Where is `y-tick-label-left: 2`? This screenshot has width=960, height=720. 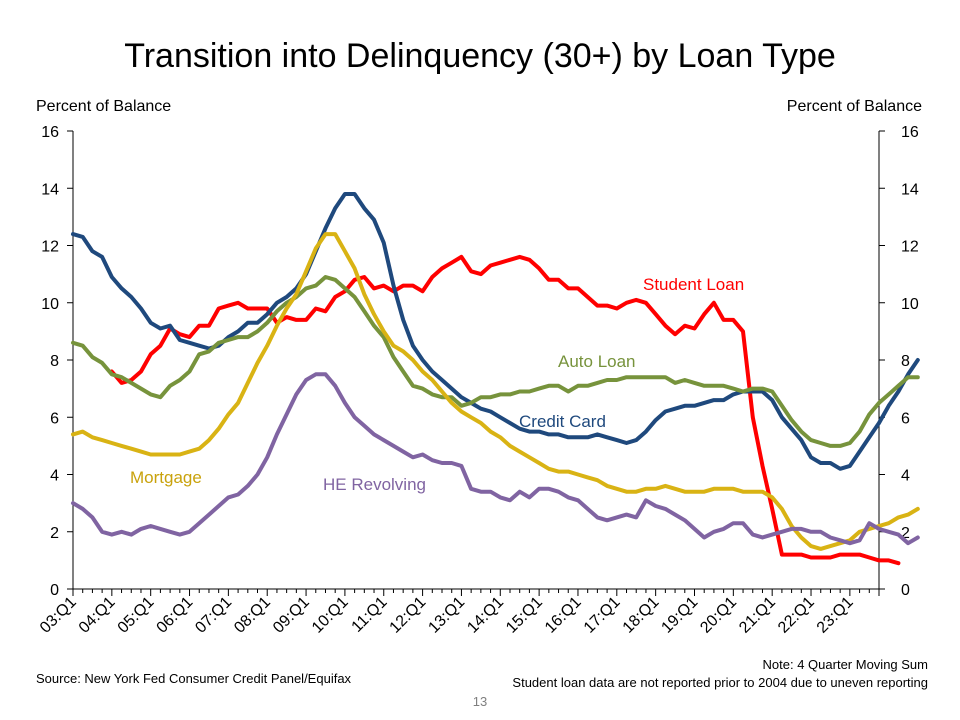
y-tick-label-left: 2 is located at coordinates (54, 533).